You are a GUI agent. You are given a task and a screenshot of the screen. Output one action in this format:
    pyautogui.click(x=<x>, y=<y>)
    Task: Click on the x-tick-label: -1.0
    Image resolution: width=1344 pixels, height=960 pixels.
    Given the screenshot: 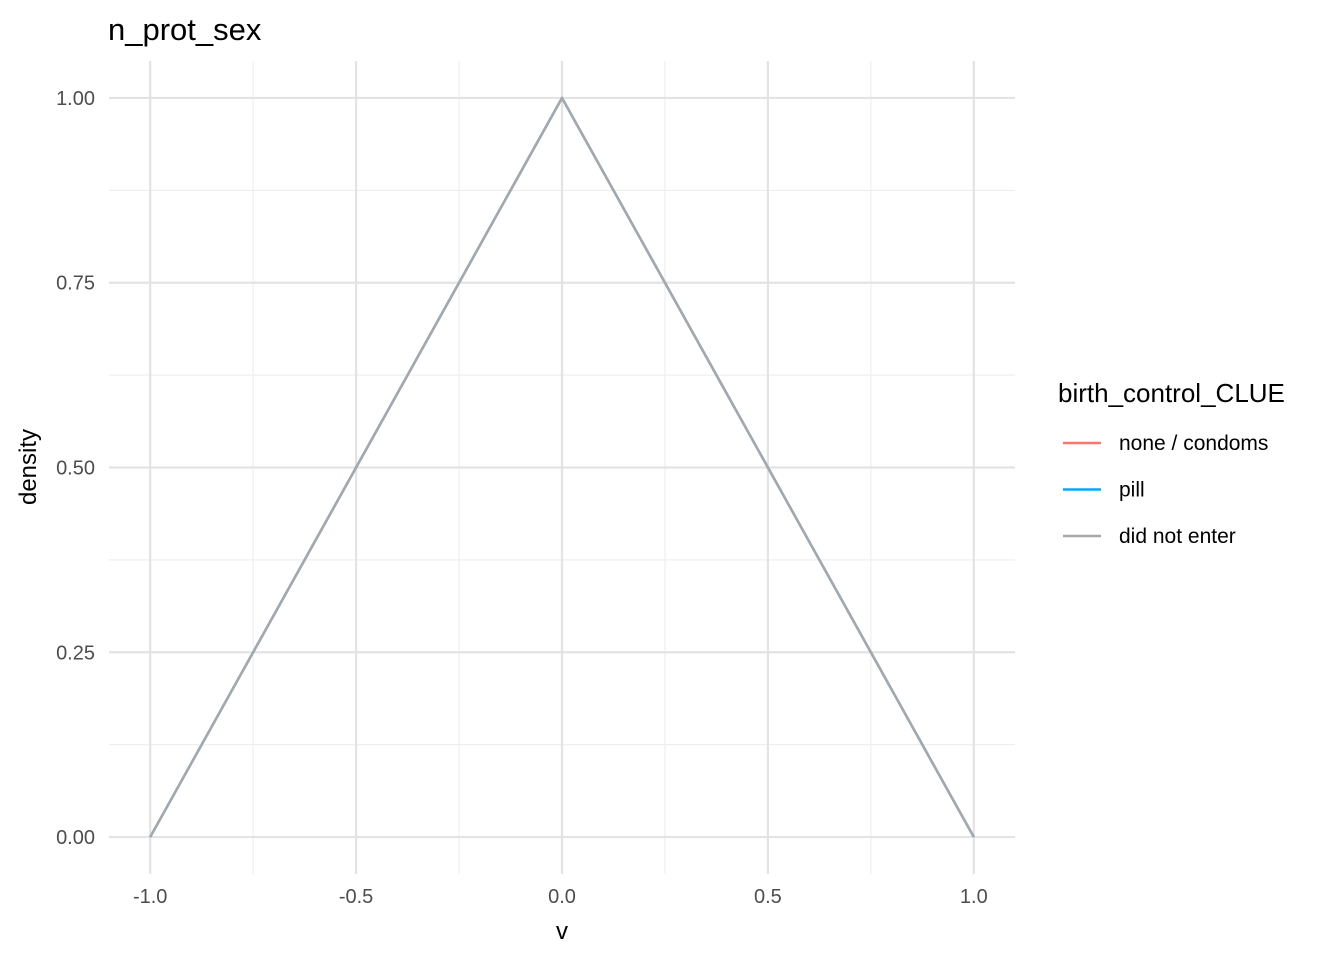 What is the action you would take?
    pyautogui.click(x=150, y=897)
    